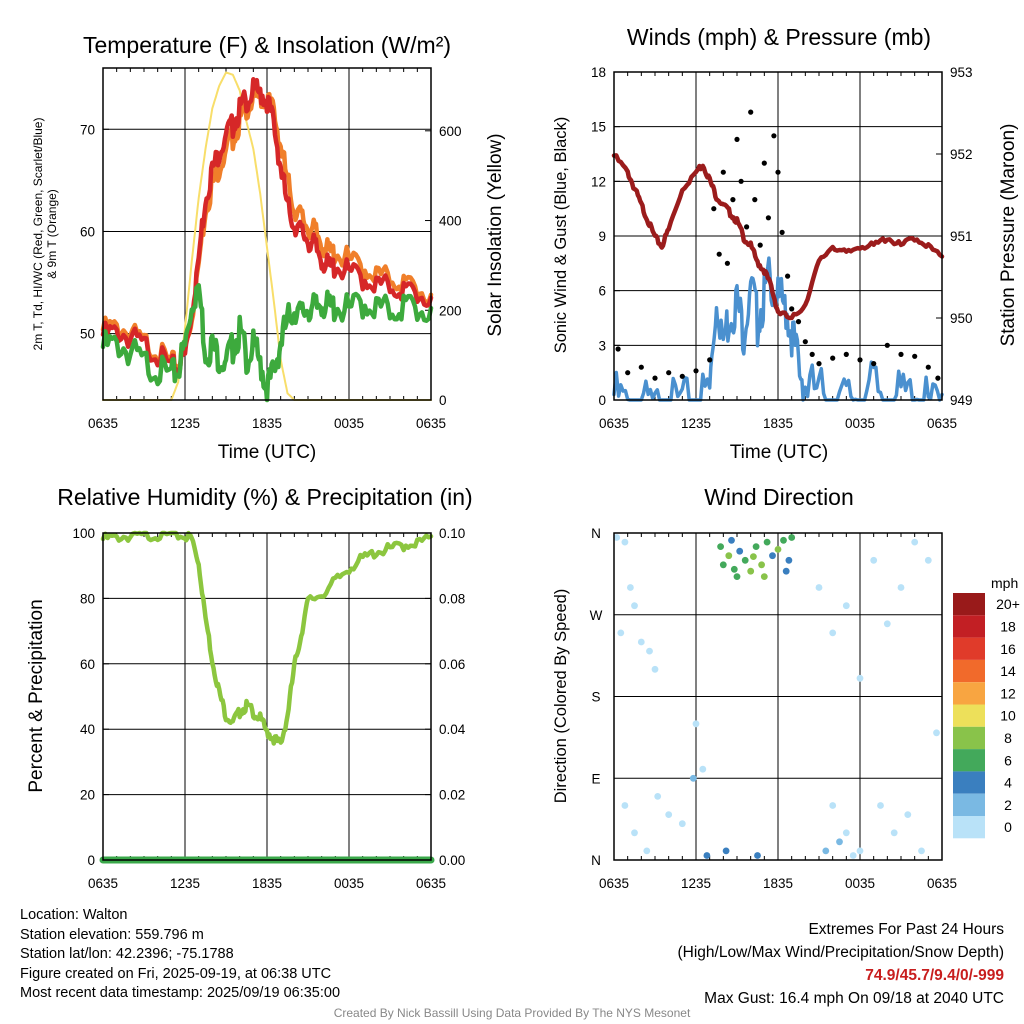  What do you see at coordinates (986, 716) in the screenshot?
I see `colorbar: 20+ 18 16 14 12 10 8 6 4 2 0` at bounding box center [986, 716].